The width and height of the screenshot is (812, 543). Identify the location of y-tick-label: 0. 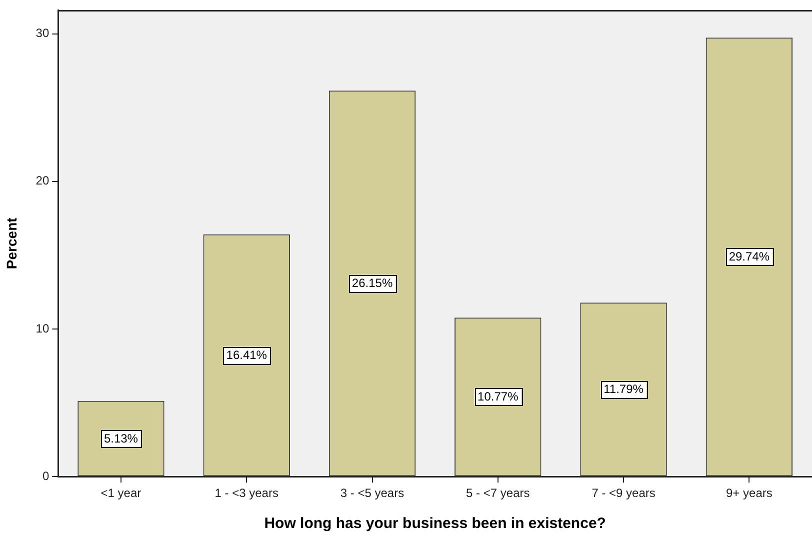
(46, 475).